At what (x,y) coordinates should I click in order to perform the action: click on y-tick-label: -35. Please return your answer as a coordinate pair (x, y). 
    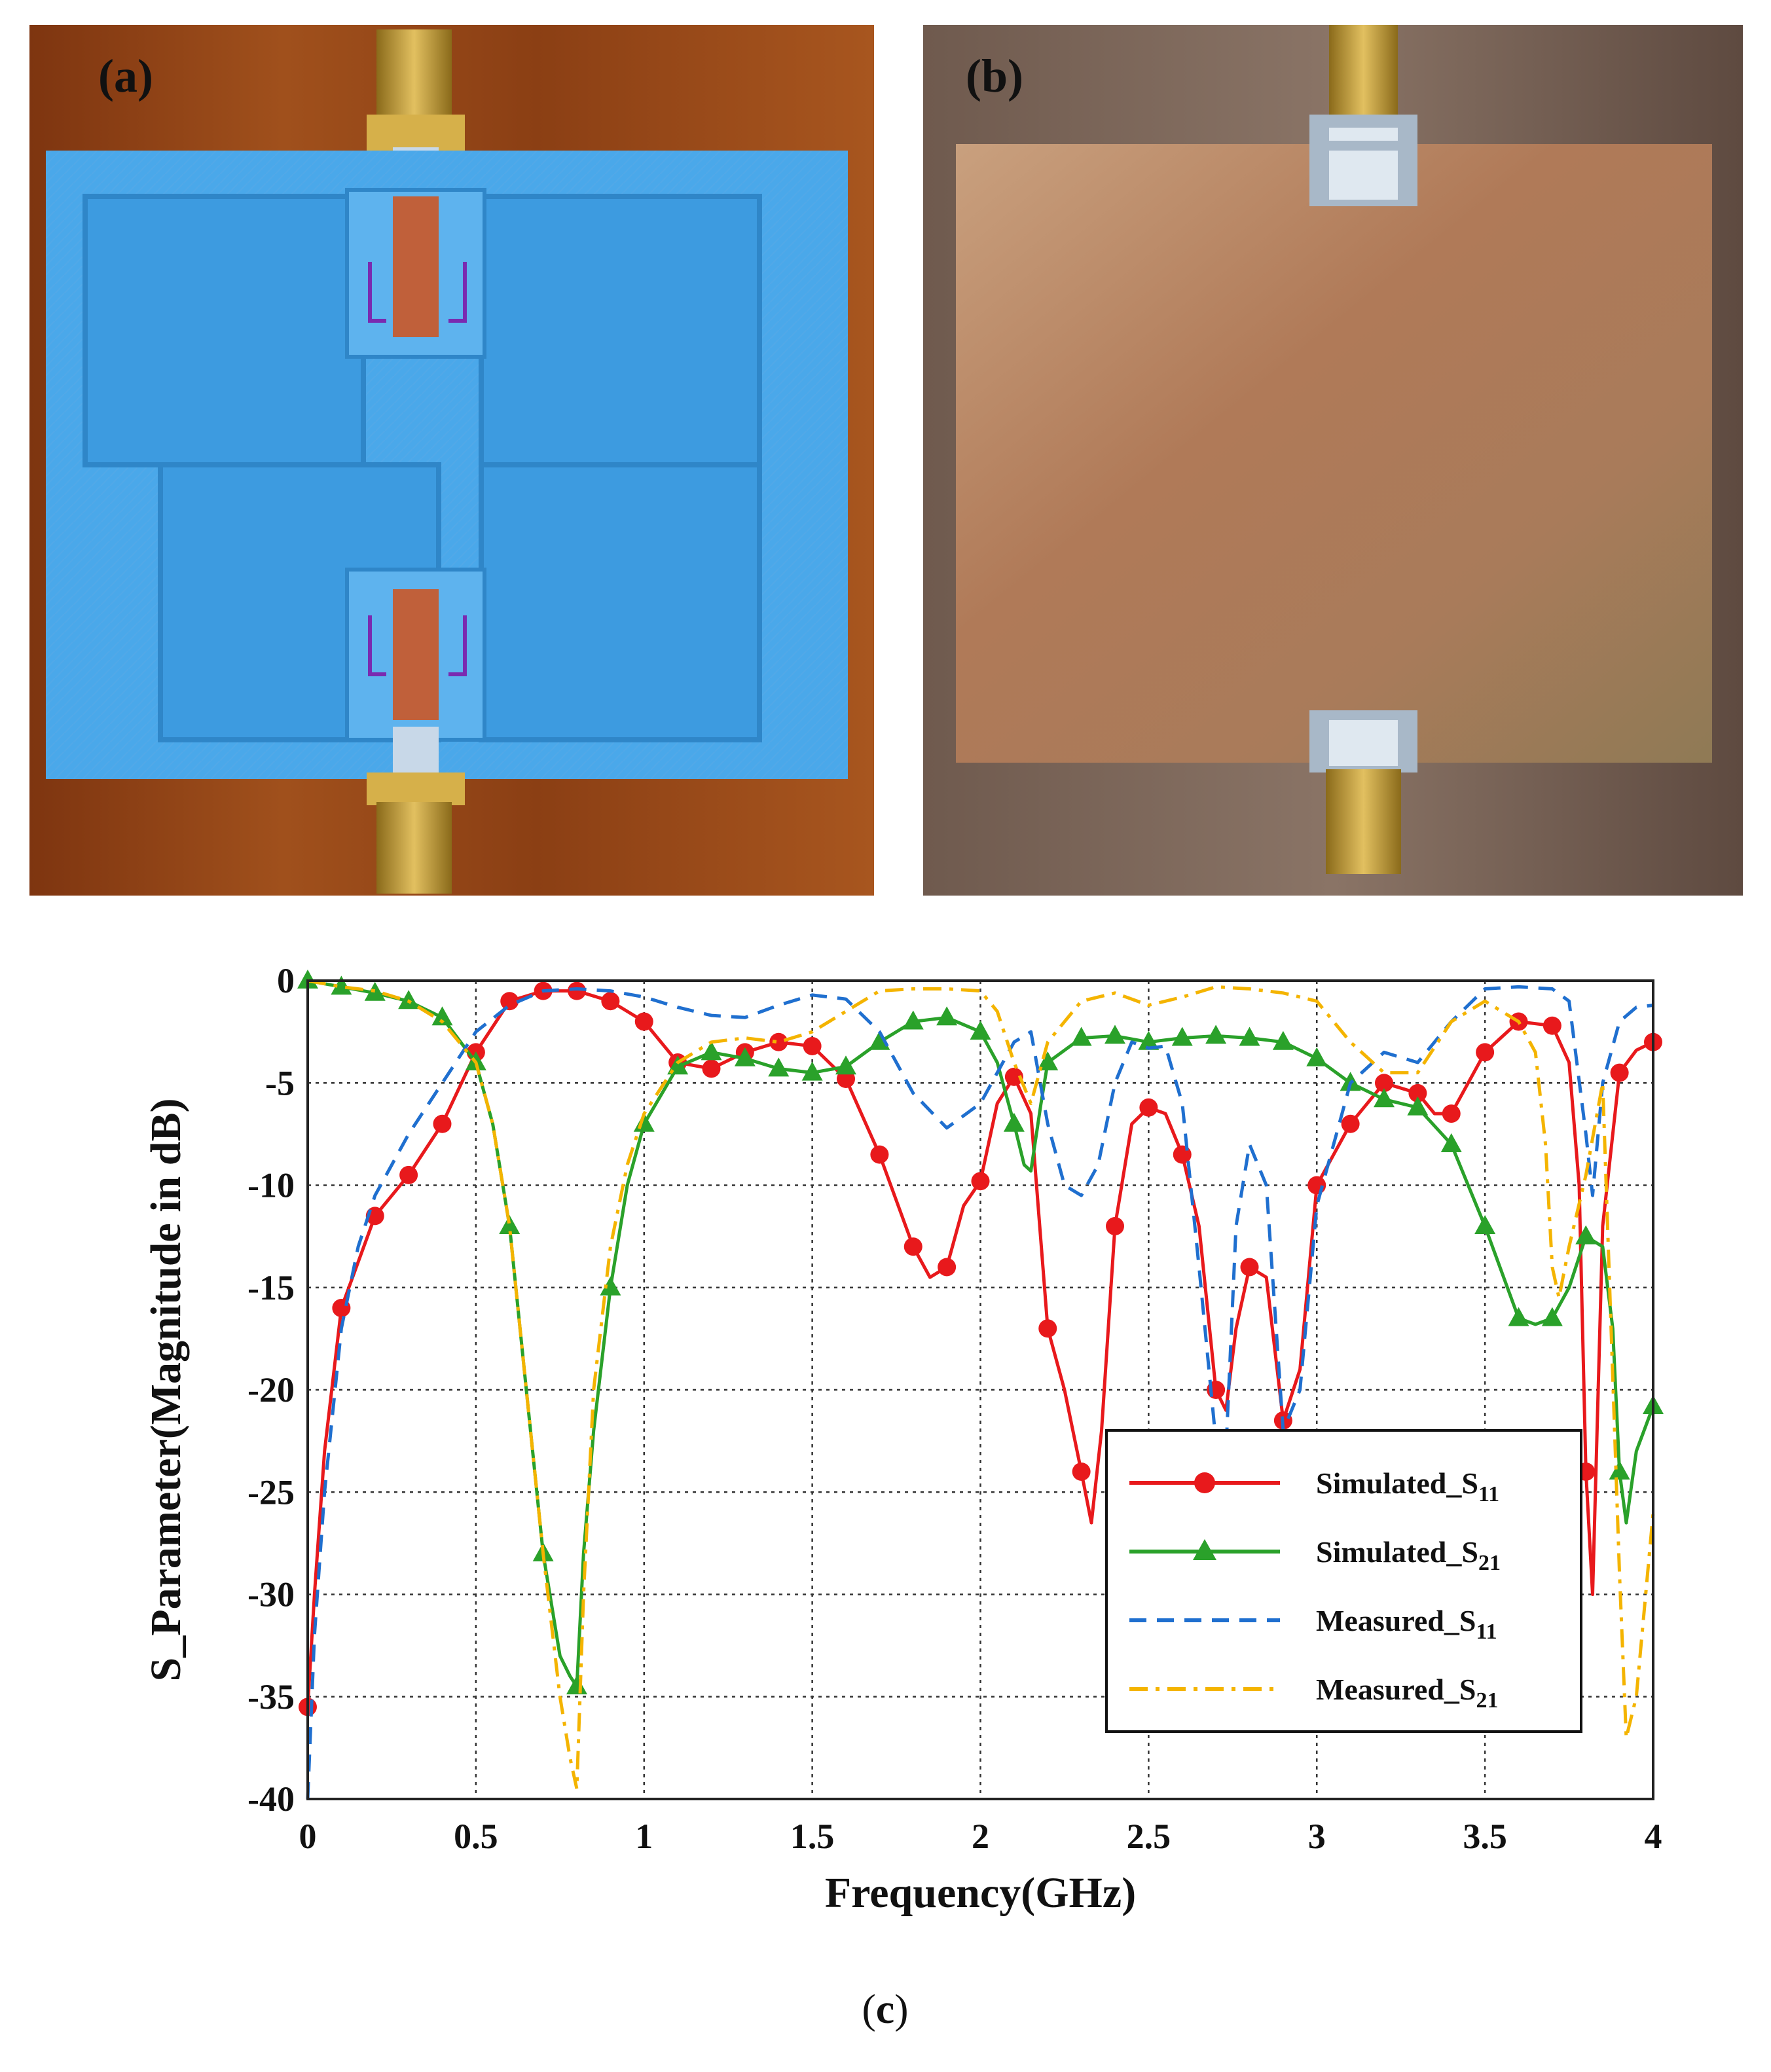
    Looking at the image, I should click on (271, 1697).